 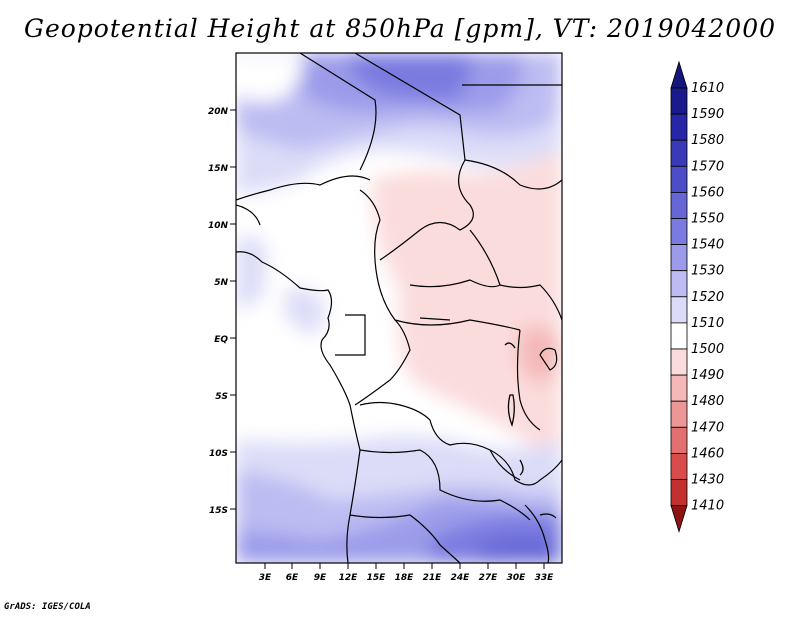 I want to click on lat-label: 20N, so click(x=218, y=112).